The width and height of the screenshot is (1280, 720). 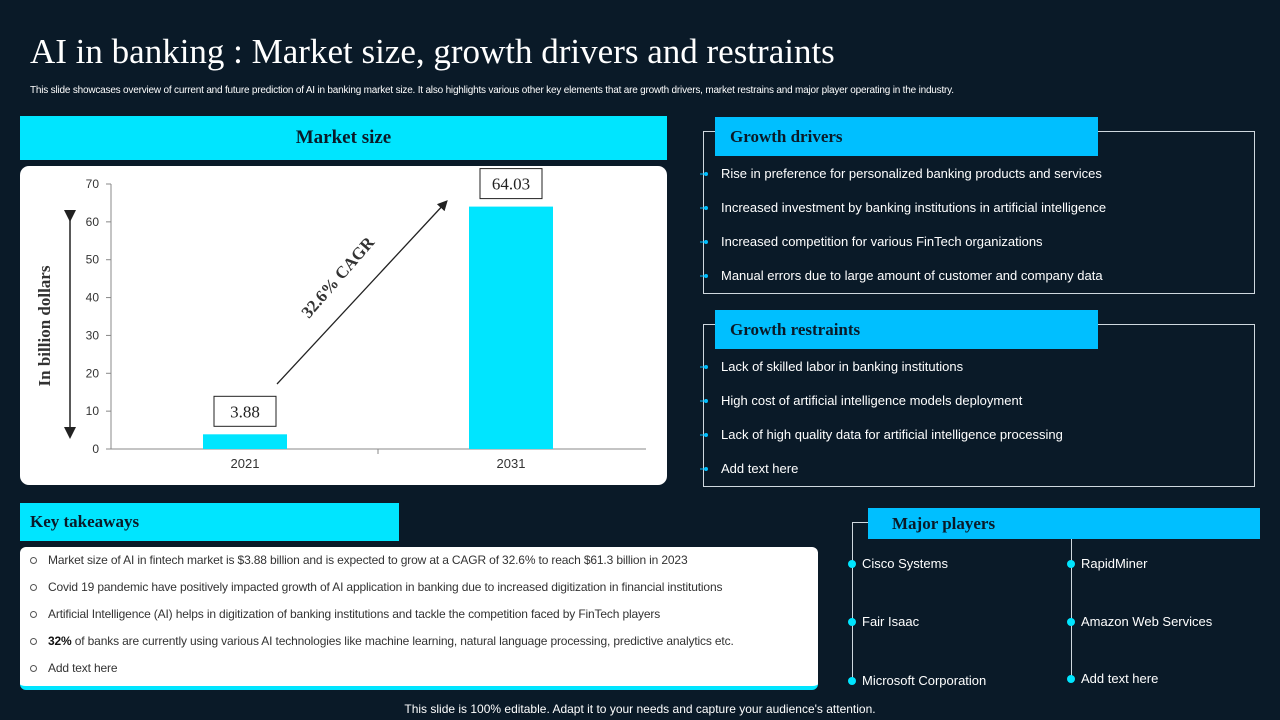 I want to click on y-tick-label: 30, so click(x=93, y=335).